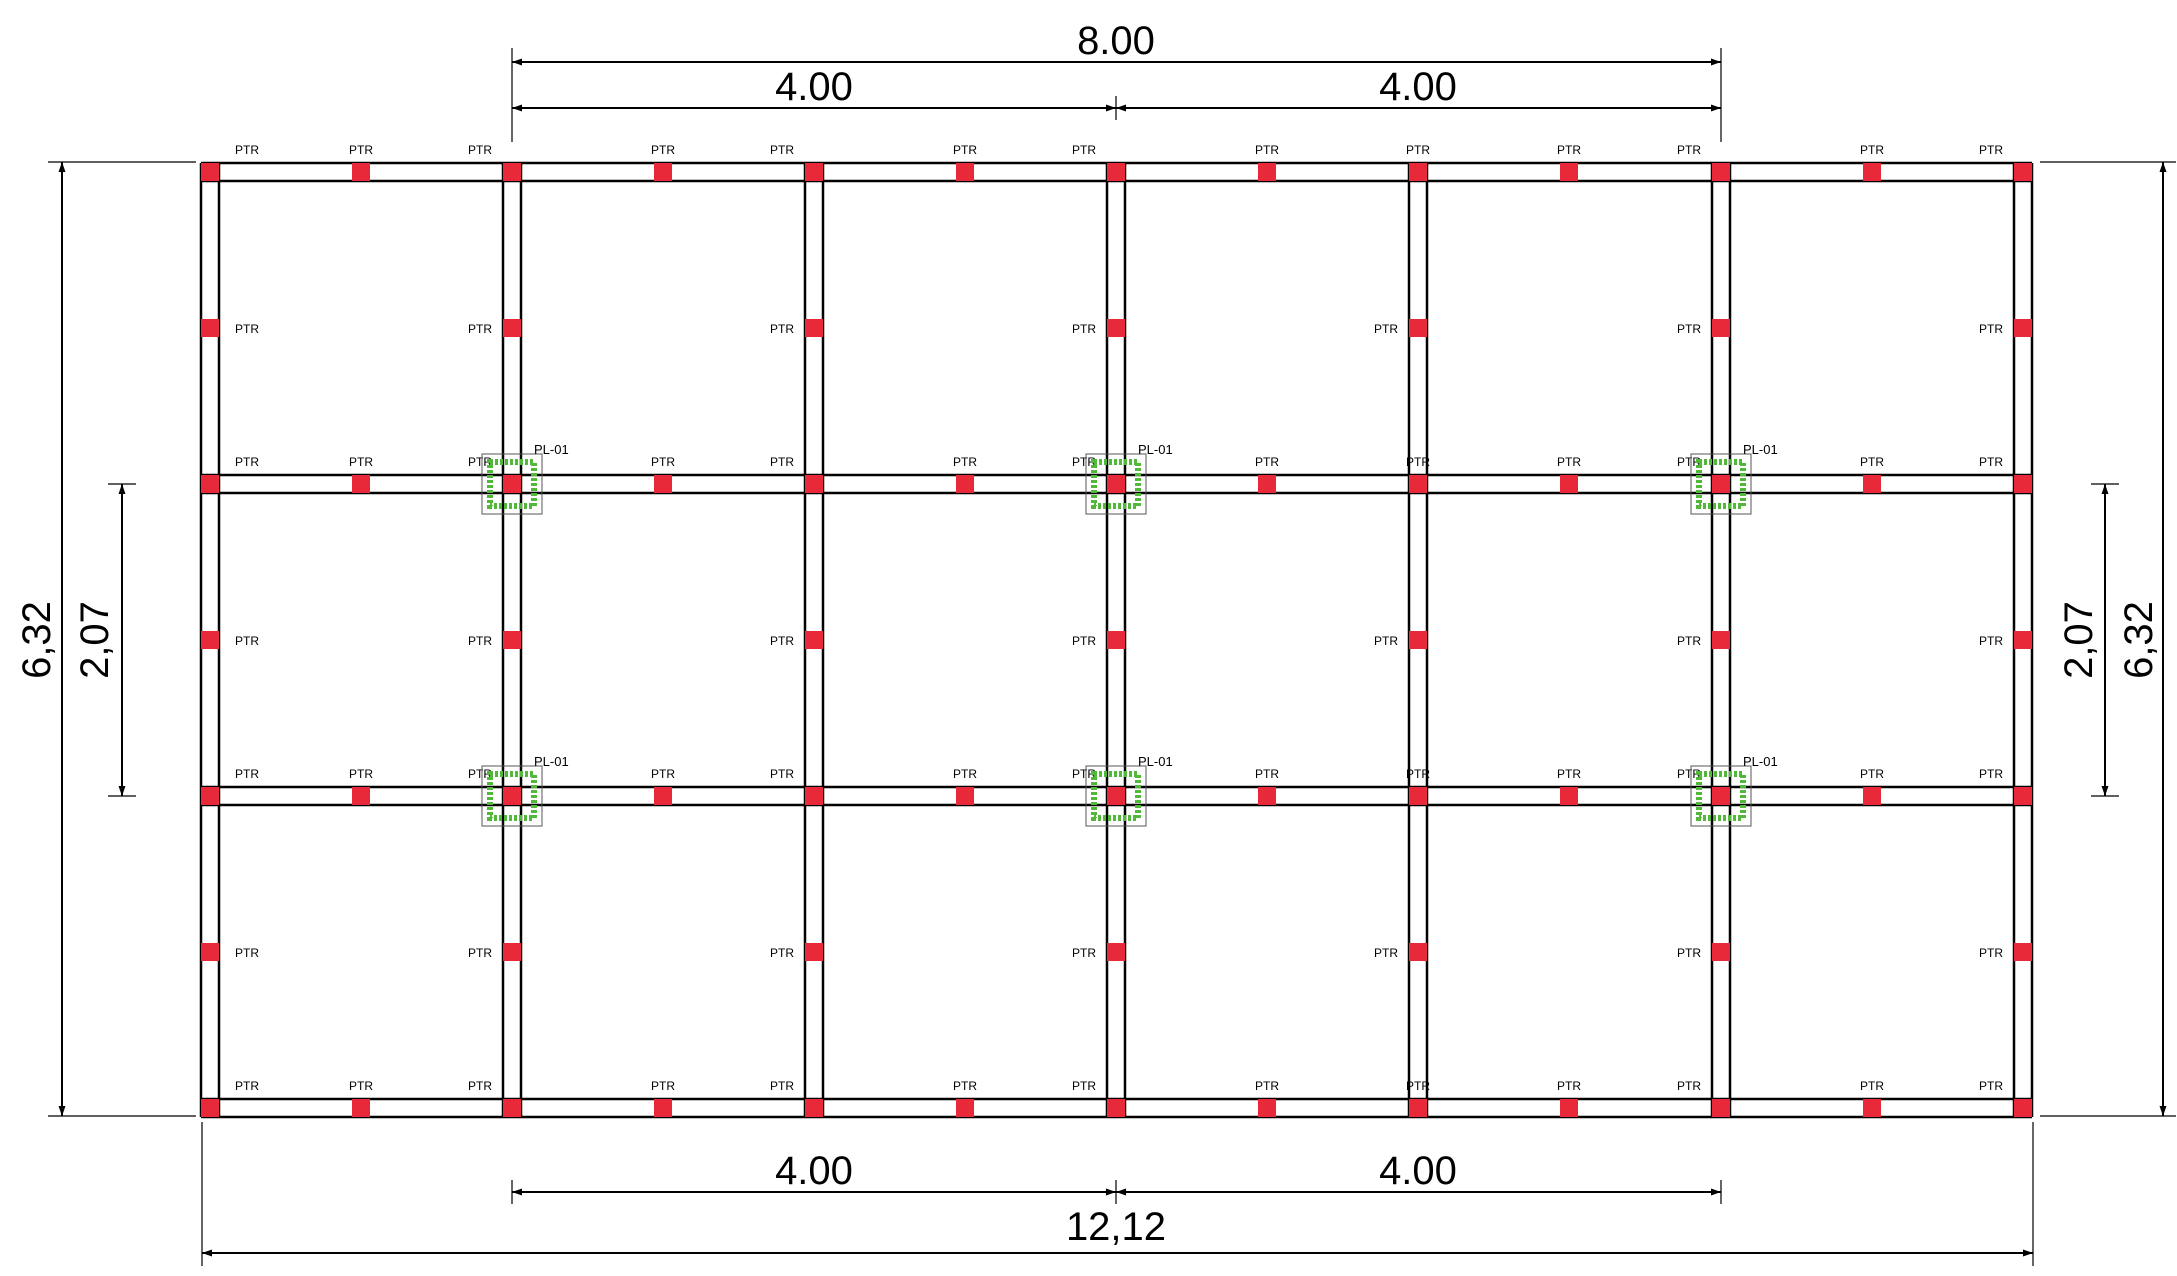  What do you see at coordinates (1418, 1171) in the screenshot?
I see `dim-bottom-right: 4.00` at bounding box center [1418, 1171].